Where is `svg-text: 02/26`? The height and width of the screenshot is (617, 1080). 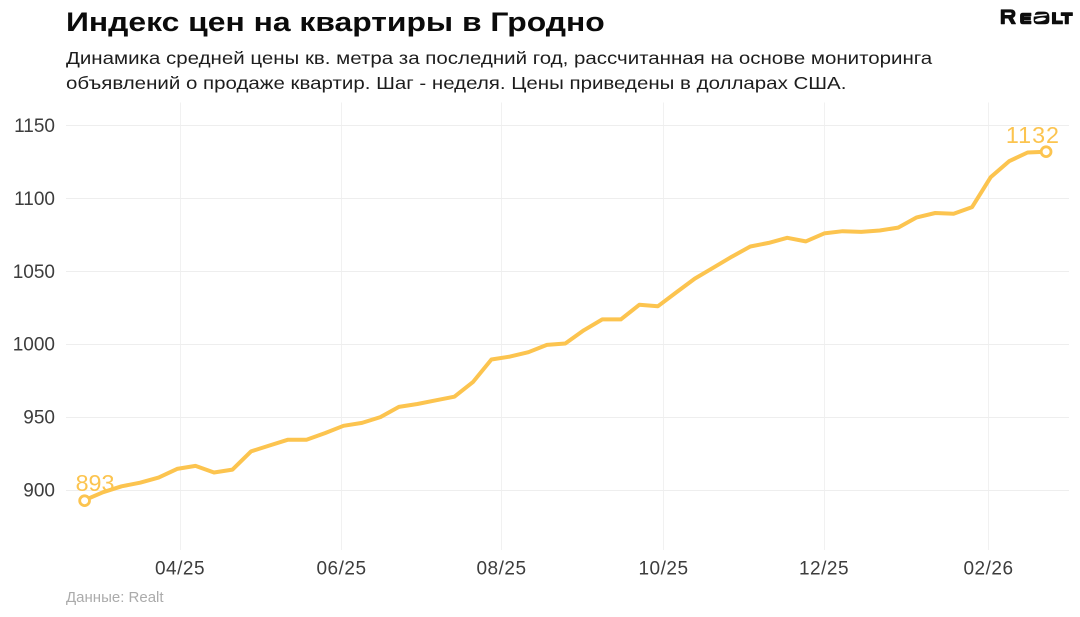
svg-text: 02/26 is located at coordinates (988, 569).